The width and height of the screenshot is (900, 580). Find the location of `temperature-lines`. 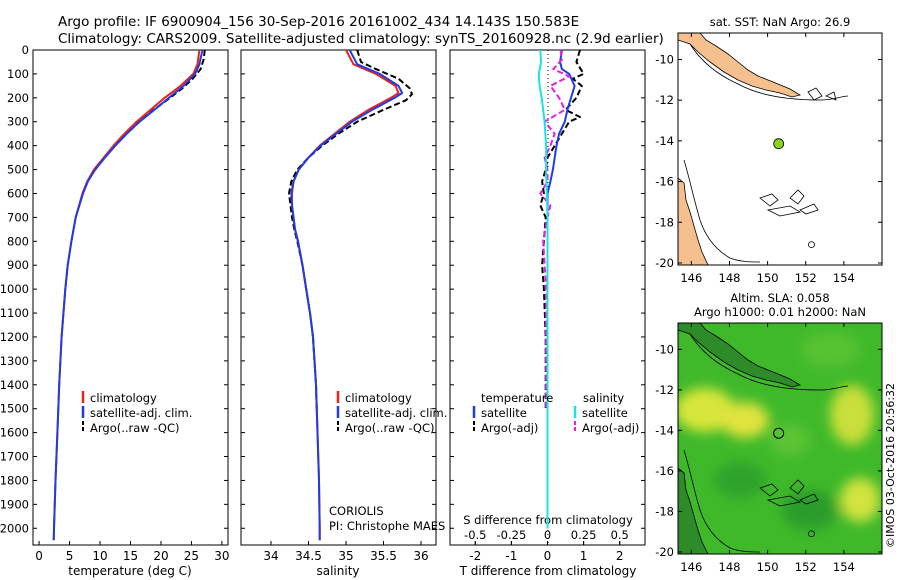

temperature-lines is located at coordinates (129, 295).